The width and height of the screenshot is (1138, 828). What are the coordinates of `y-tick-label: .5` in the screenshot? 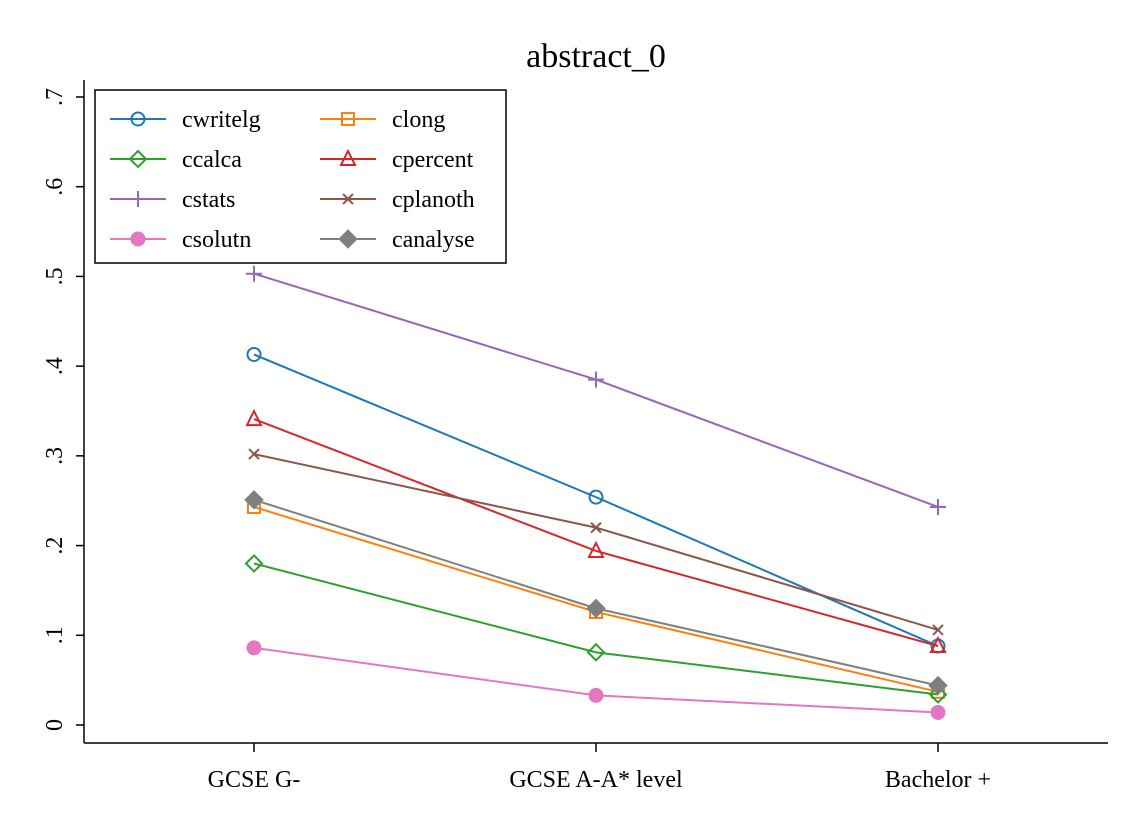 It's located at (55, 276).